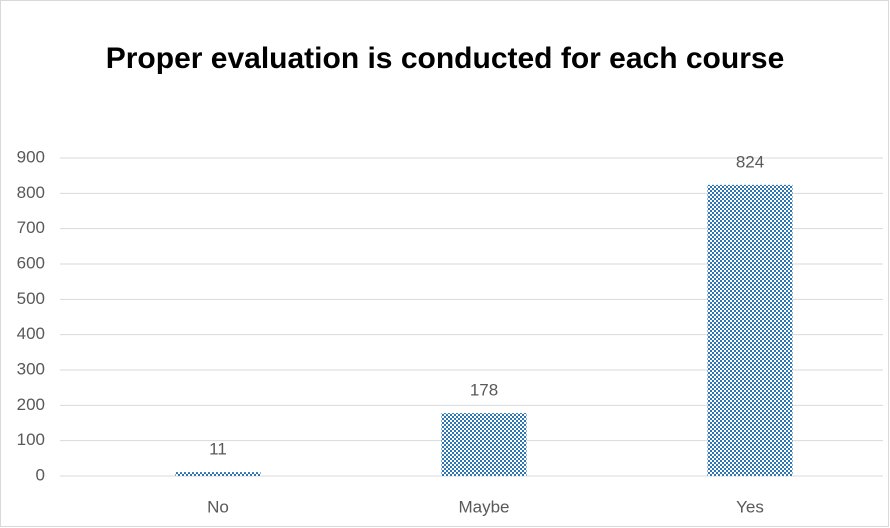 This screenshot has height=528, width=890. Describe the element at coordinates (31, 192) in the screenshot. I see `y-tick-label: 800` at that location.